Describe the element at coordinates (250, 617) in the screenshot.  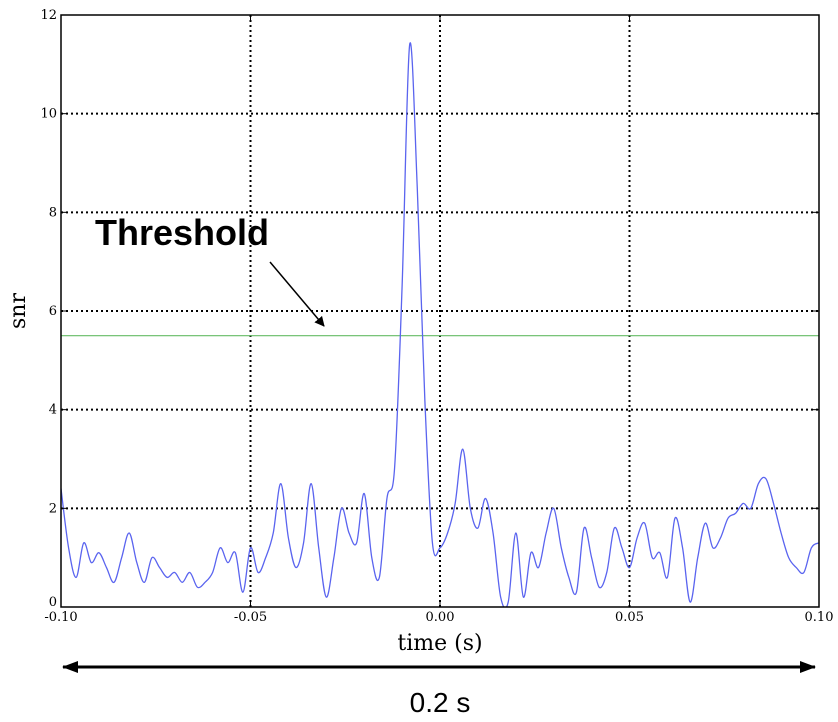
I see `x-tick-label: -0.05` at that location.